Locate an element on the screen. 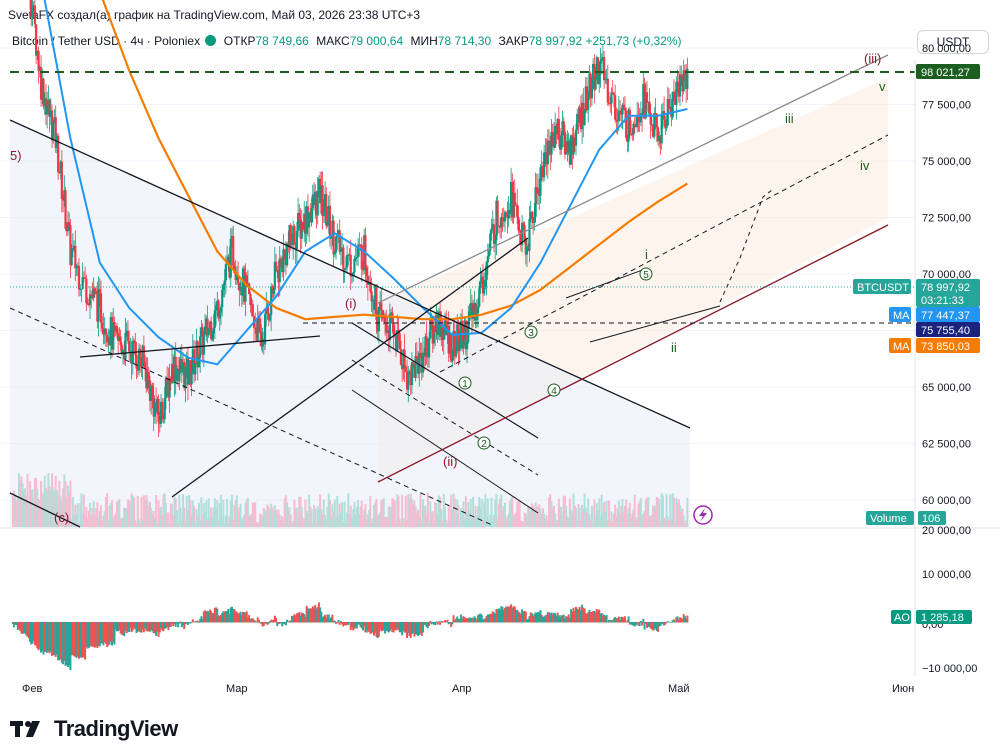 The width and height of the screenshot is (1000, 756). svg-text: 77 447,37 is located at coordinates (945, 316).